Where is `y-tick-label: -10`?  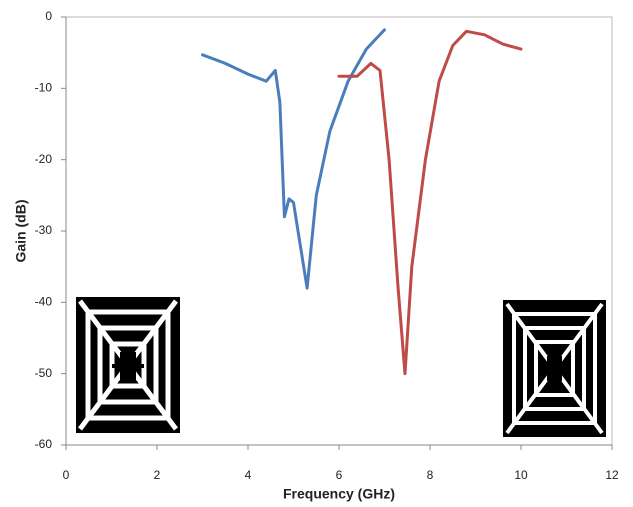 y-tick-label: -10 is located at coordinates (44, 88).